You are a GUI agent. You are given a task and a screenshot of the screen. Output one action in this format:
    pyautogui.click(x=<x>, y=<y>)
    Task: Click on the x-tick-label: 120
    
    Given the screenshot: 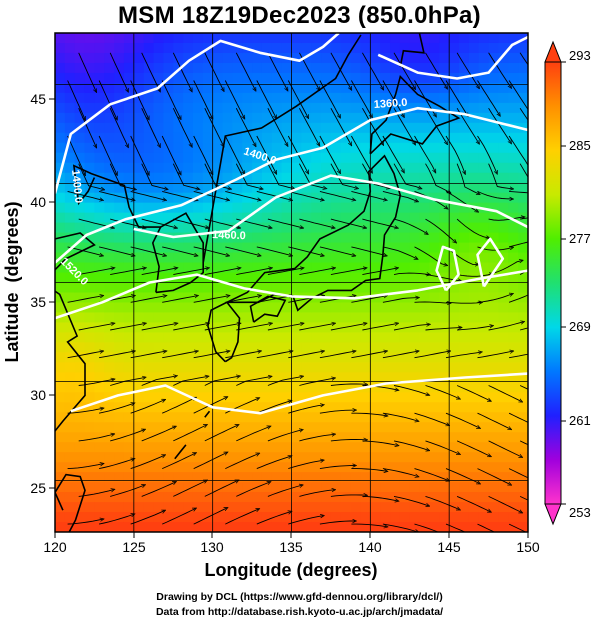 What is the action you would take?
    pyautogui.click(x=55, y=547)
    